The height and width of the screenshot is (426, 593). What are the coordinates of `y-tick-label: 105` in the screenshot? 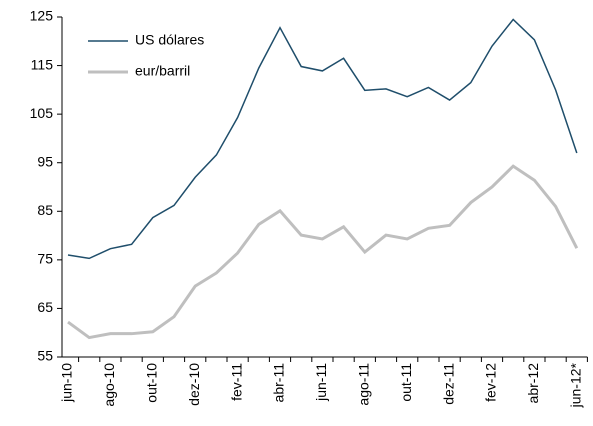 It's located at (42, 113).